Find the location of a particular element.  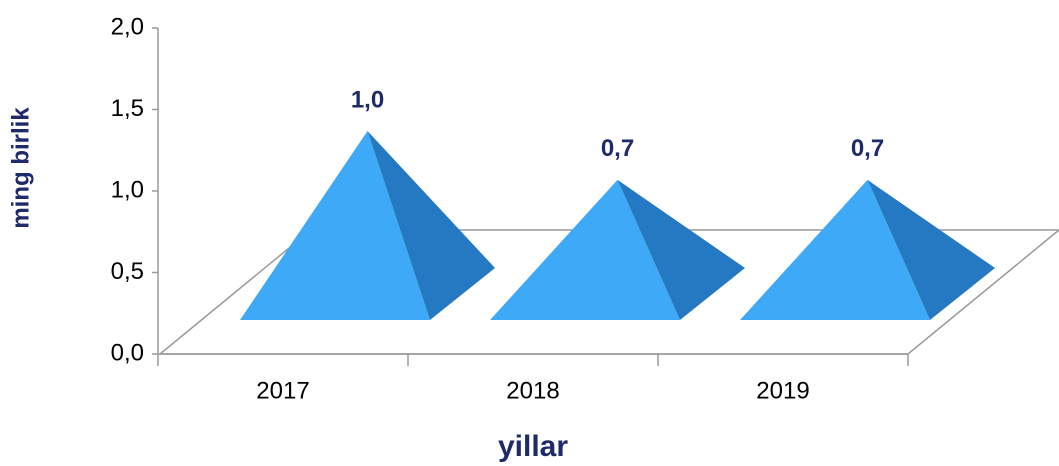

y-tick-label: 2,0 is located at coordinates (127, 26).